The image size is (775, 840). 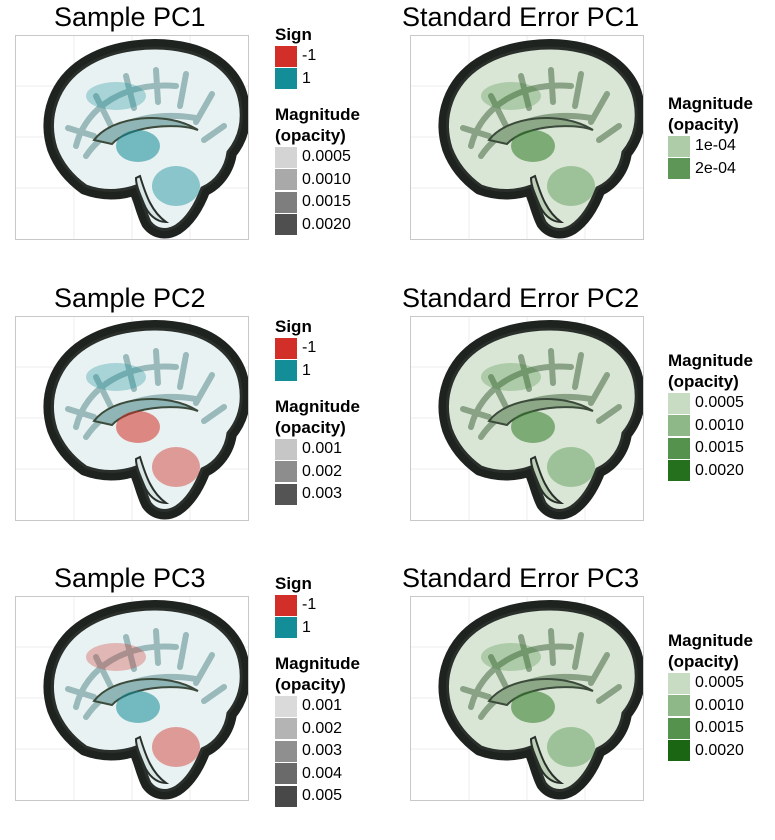 I want to click on legend-label: 2e-04, so click(x=715, y=168).